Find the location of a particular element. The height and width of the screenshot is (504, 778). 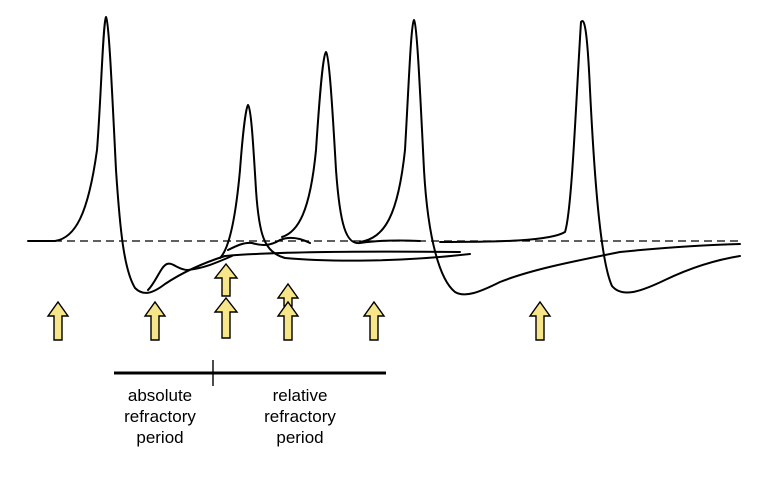

absolute-label-line-1: absolute is located at coordinates (160, 395).